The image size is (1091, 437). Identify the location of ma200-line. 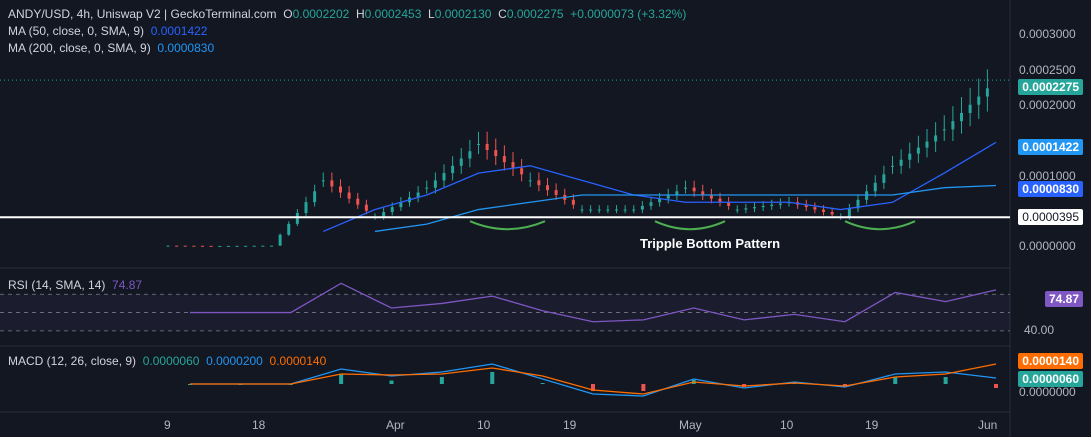
(685, 208).